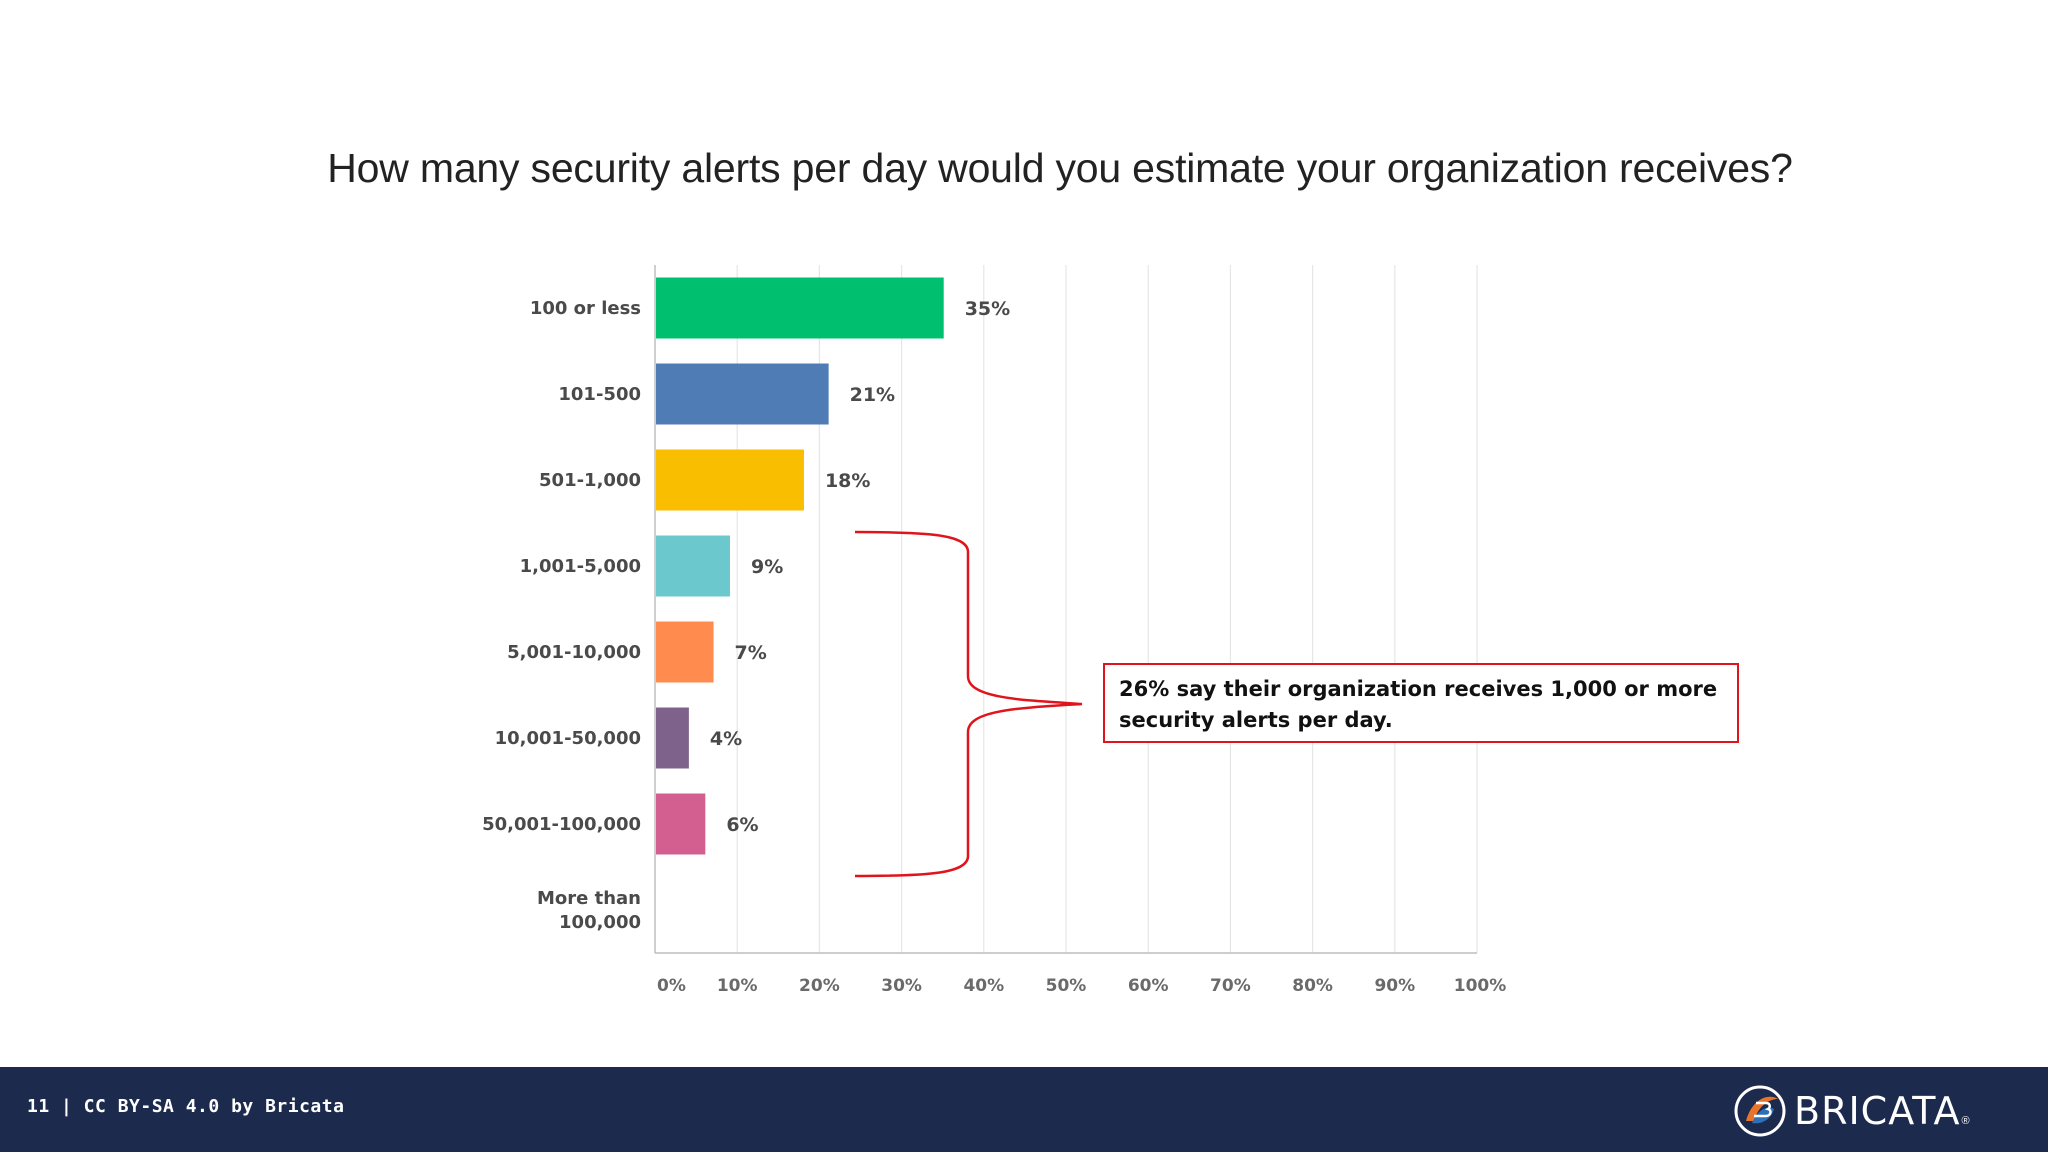 This screenshot has height=1152, width=2048. I want to click on x-tick-label: 90%, so click(1394, 986).